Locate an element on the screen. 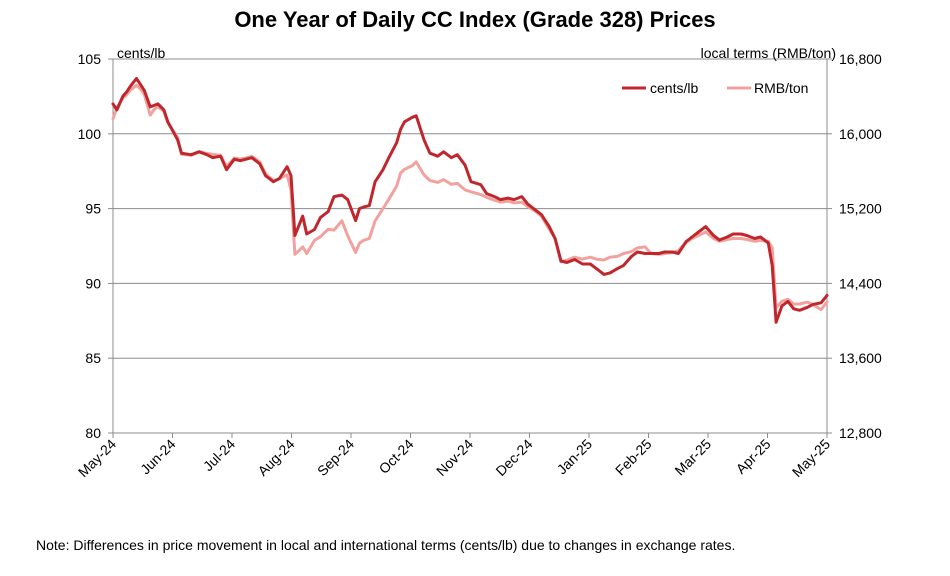 The width and height of the screenshot is (950, 576). right-y-tick-label: 12,800 is located at coordinates (860, 433).